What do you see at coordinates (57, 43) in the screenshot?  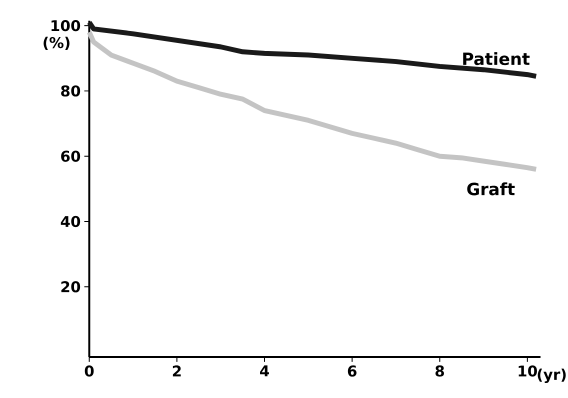 I see `y-axis-title: (%)` at bounding box center [57, 43].